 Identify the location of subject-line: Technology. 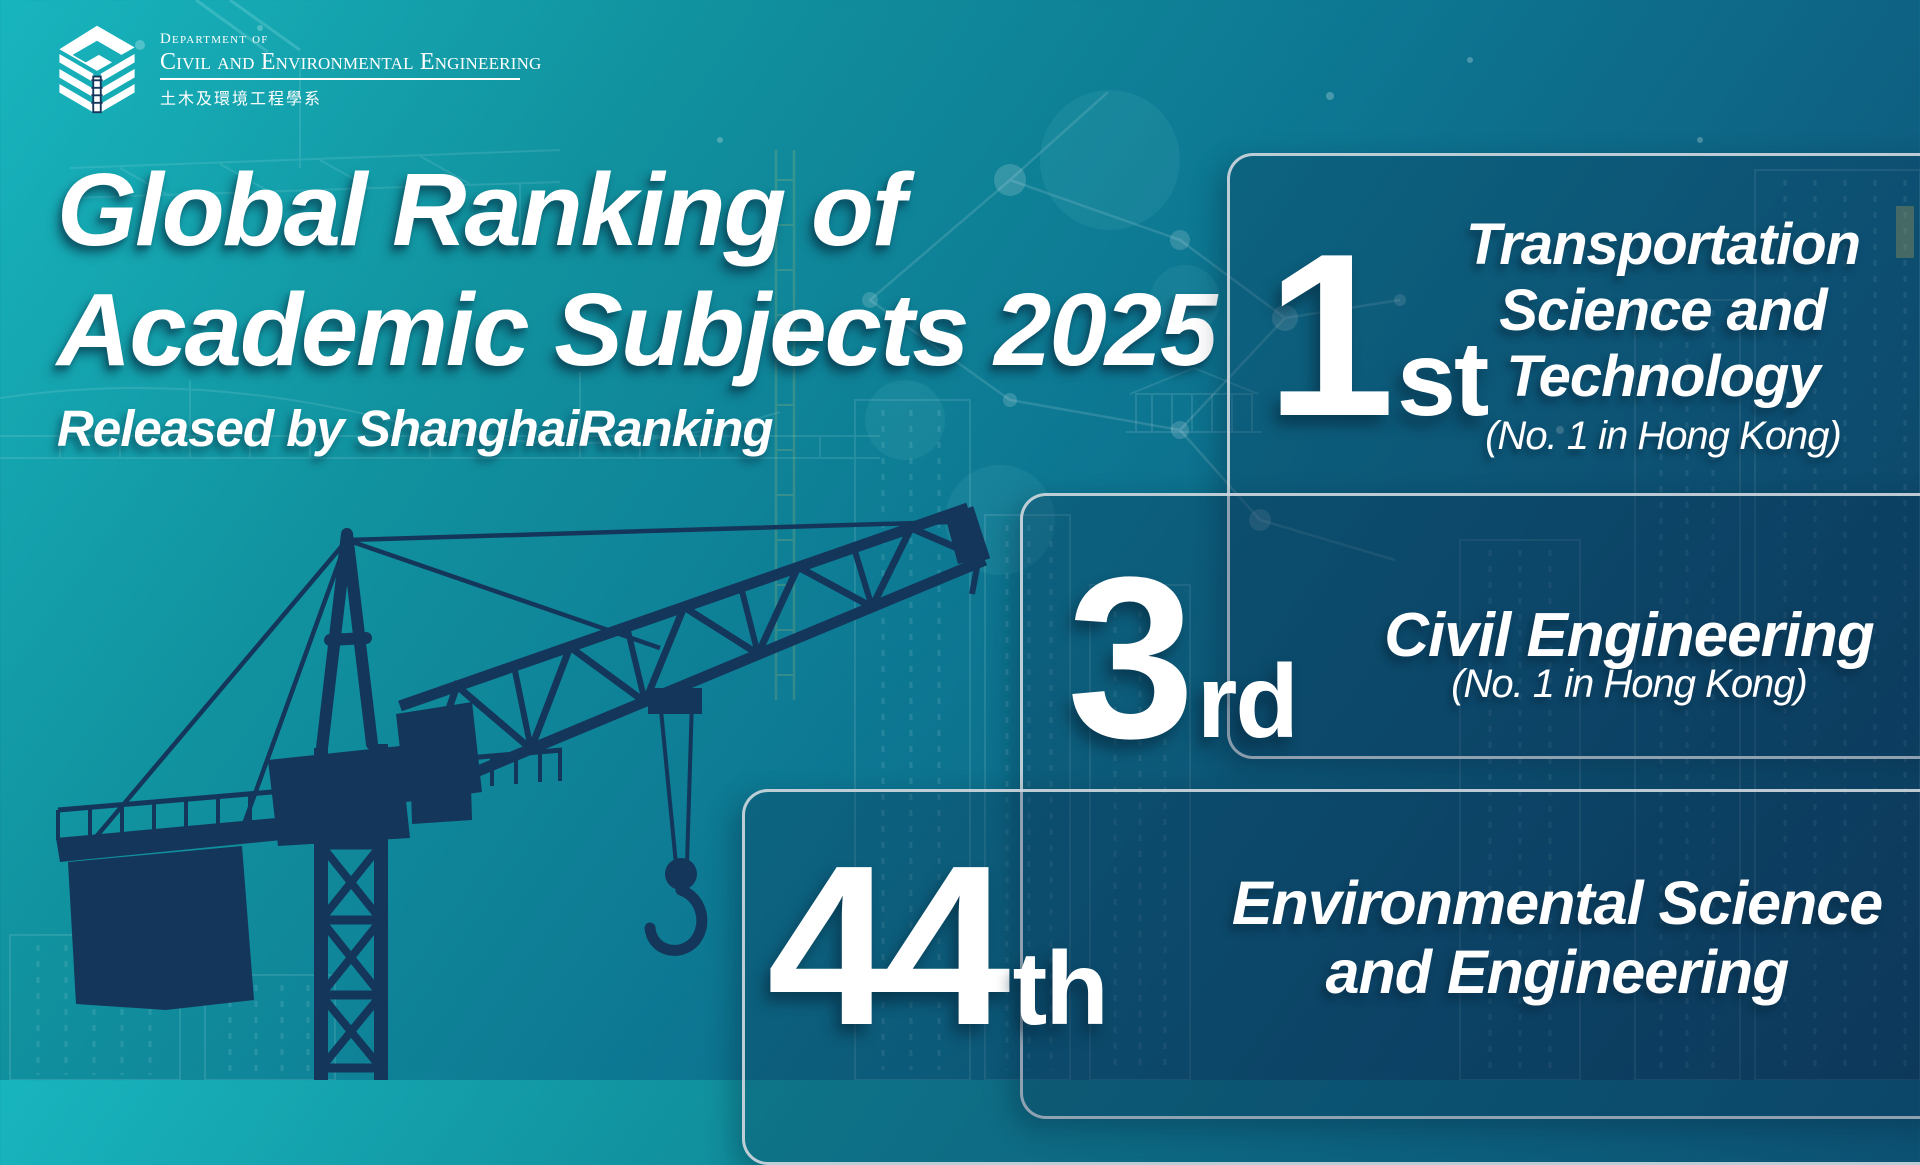
(1663, 377).